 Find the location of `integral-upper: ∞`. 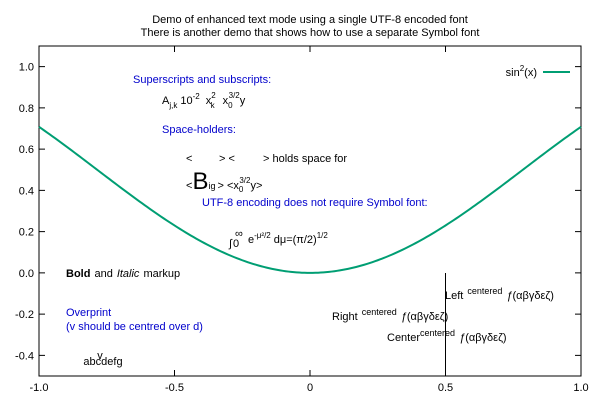

integral-upper: ∞ is located at coordinates (239, 234).